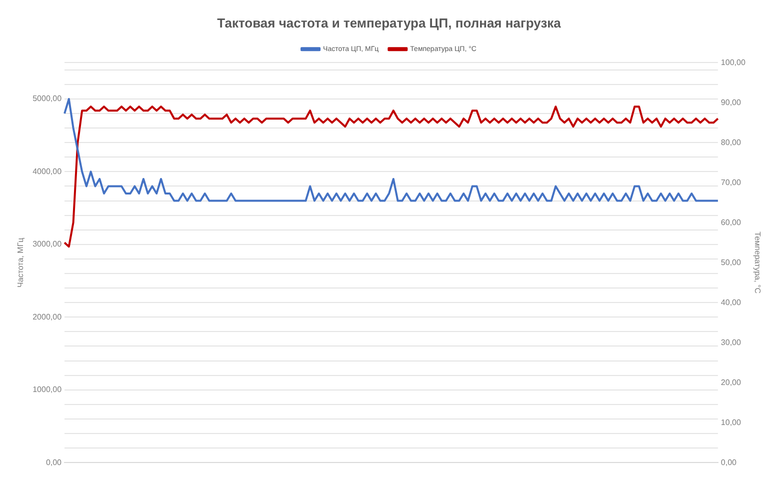 Image resolution: width=780 pixels, height=503 pixels. What do you see at coordinates (389, 22) in the screenshot?
I see `chart-title: Тактовая частота и температура ЦП, полная нагрузка` at bounding box center [389, 22].